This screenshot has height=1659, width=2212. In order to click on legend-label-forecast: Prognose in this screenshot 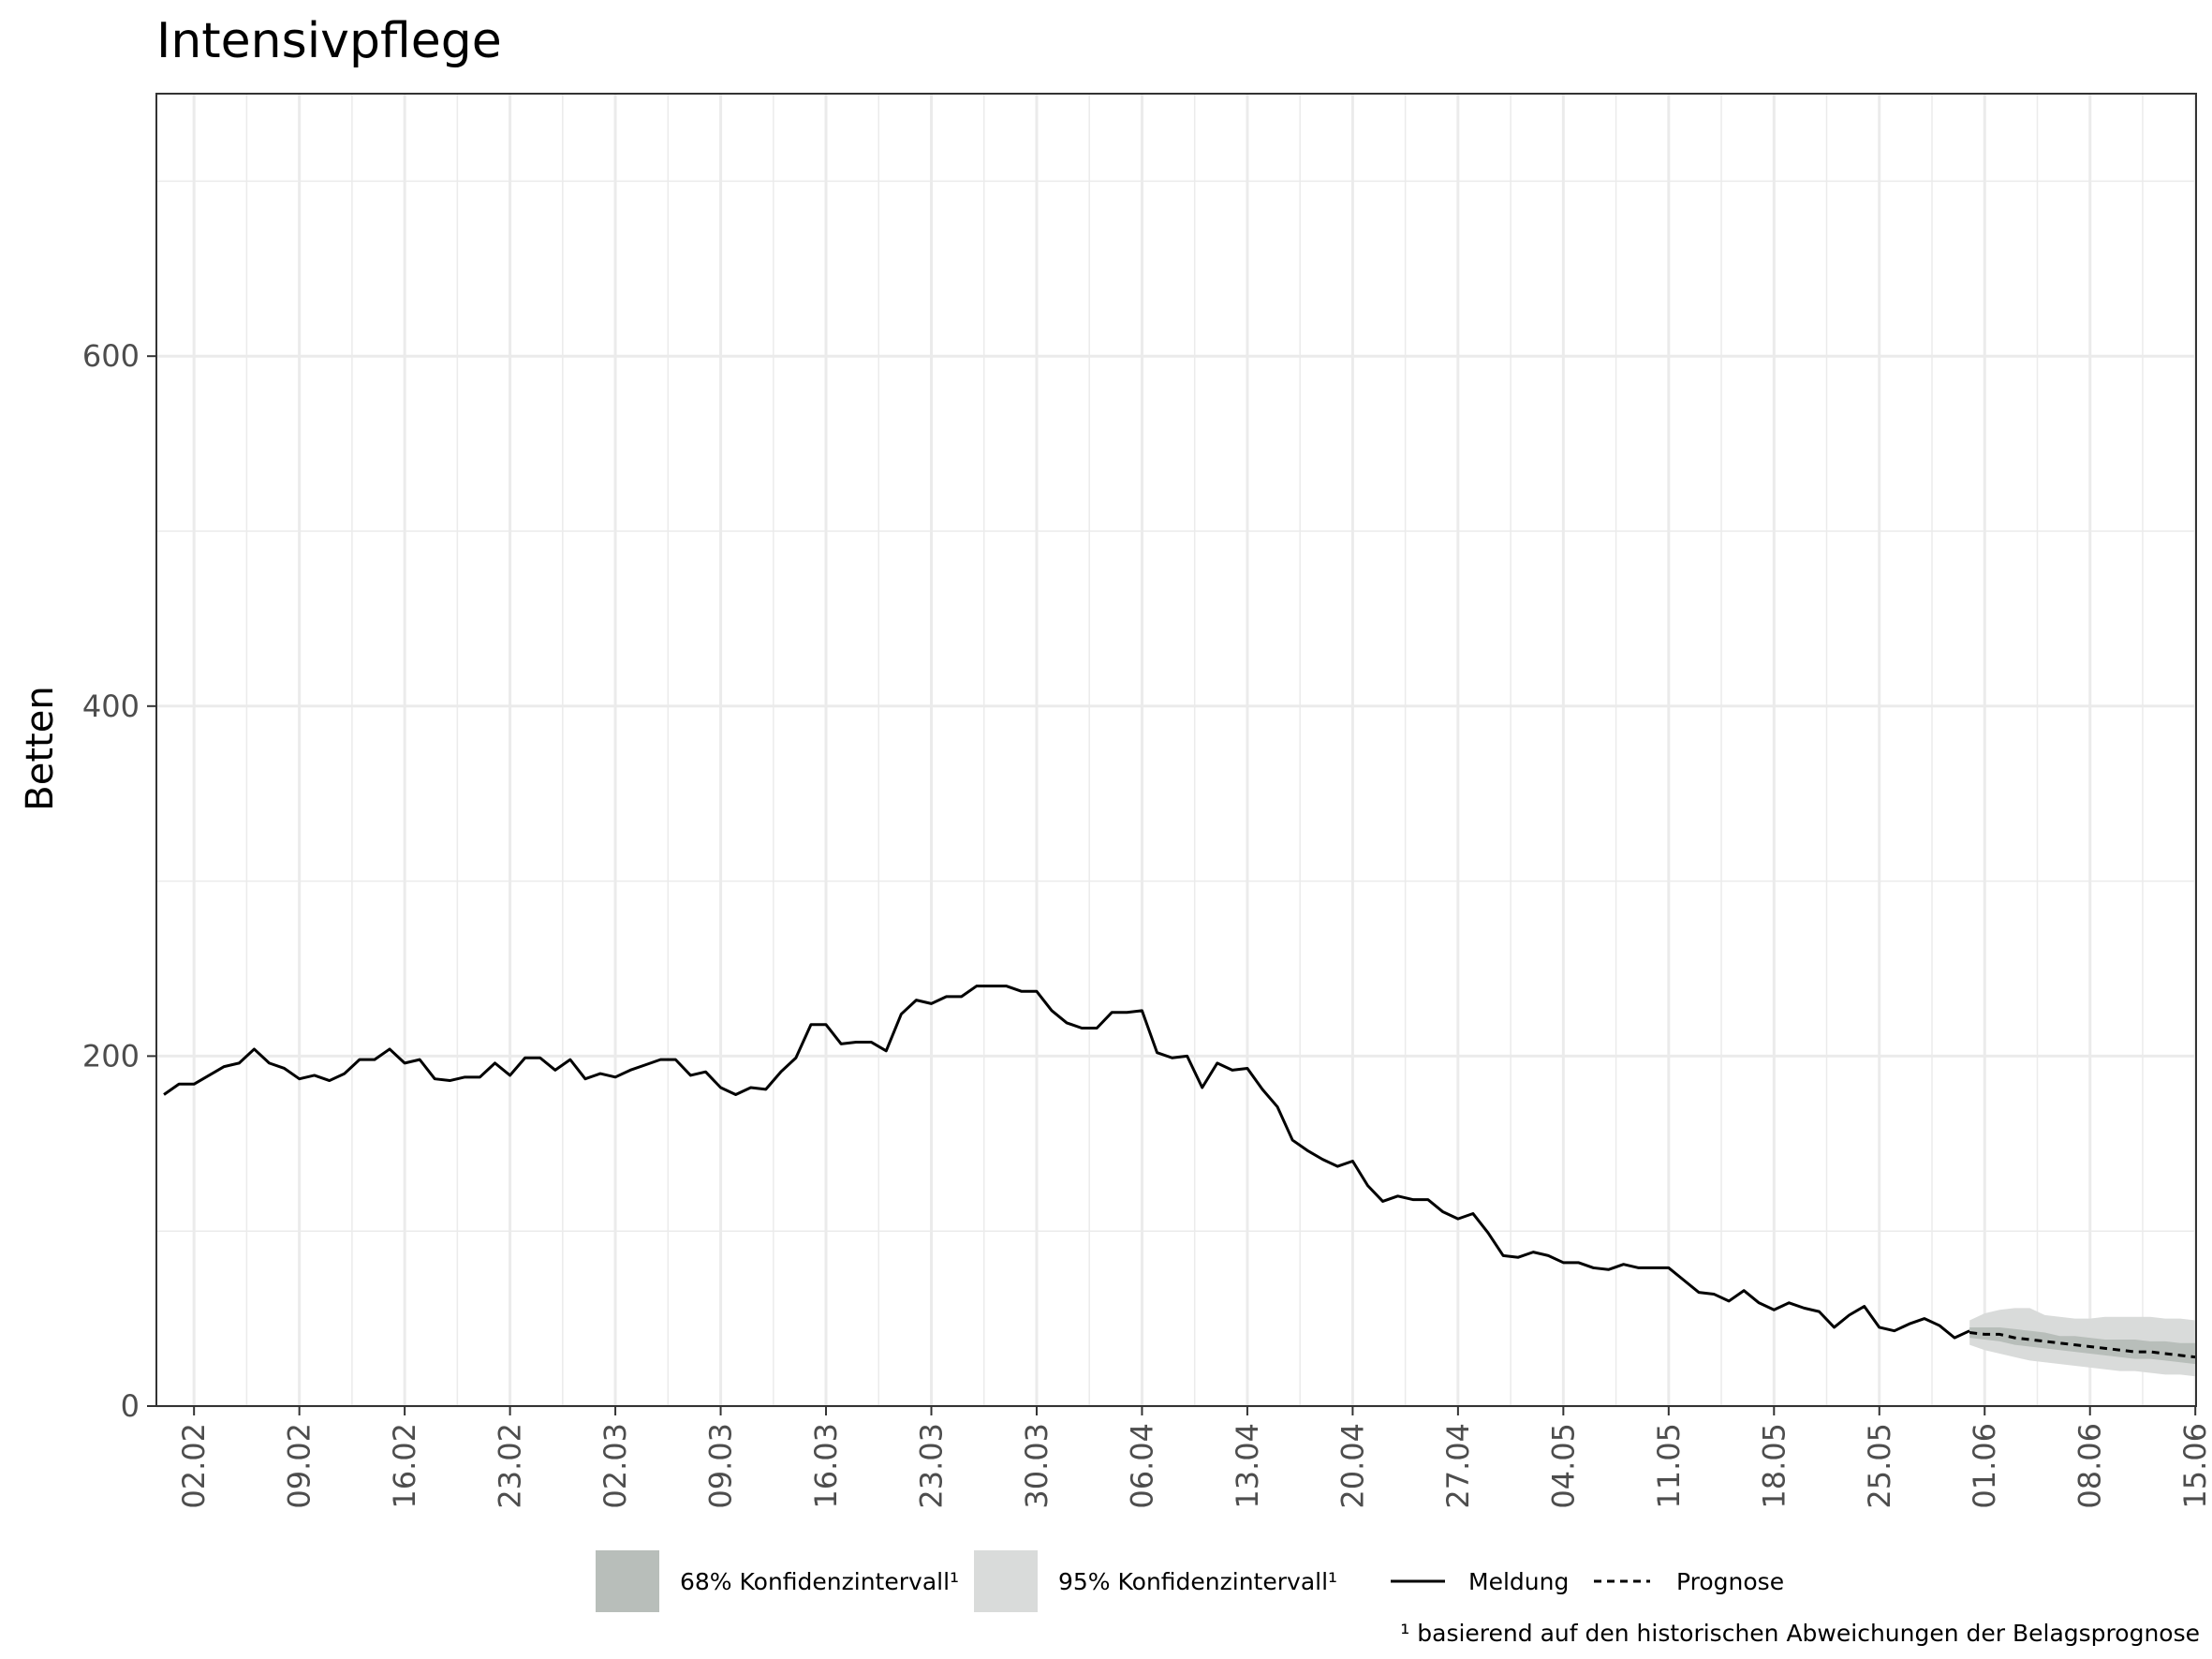, I will do `click(1730, 1582)`.